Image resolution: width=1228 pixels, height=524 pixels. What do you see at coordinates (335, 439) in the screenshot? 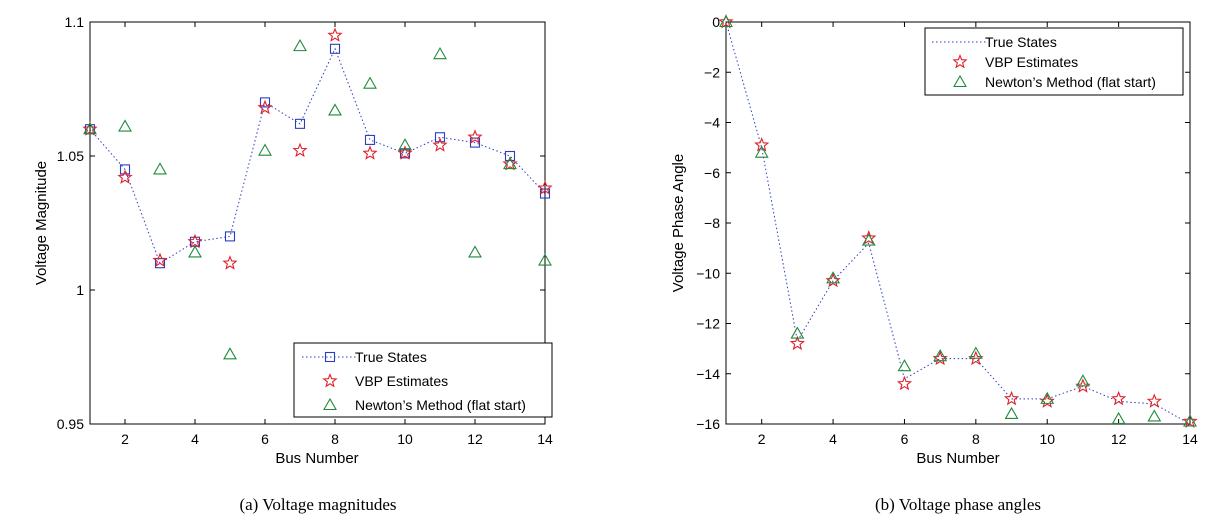
I see `x-tick-label: 8` at bounding box center [335, 439].